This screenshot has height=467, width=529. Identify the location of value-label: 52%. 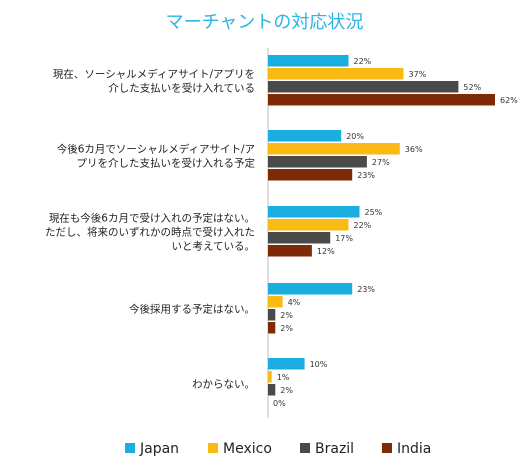
(472, 87).